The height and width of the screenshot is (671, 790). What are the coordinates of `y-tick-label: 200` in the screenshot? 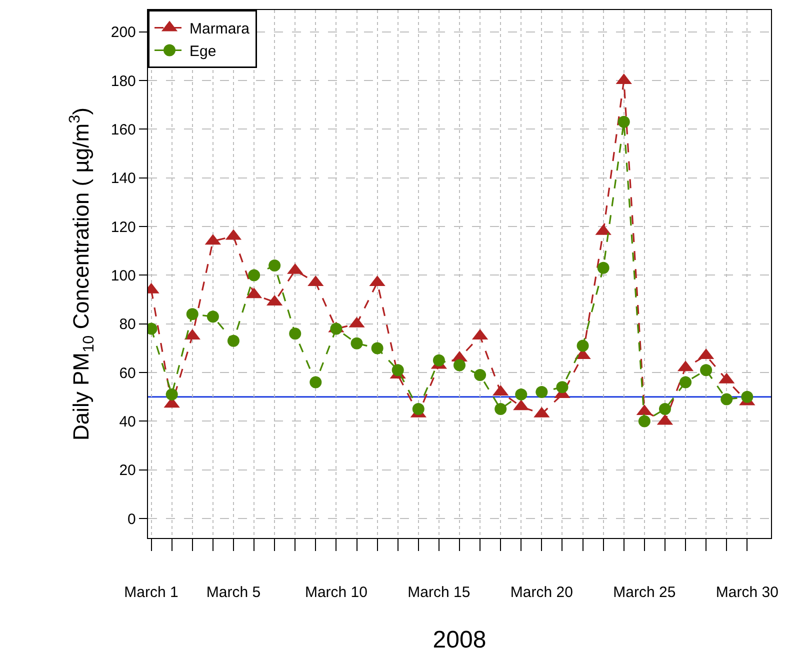 It's located at (123, 33).